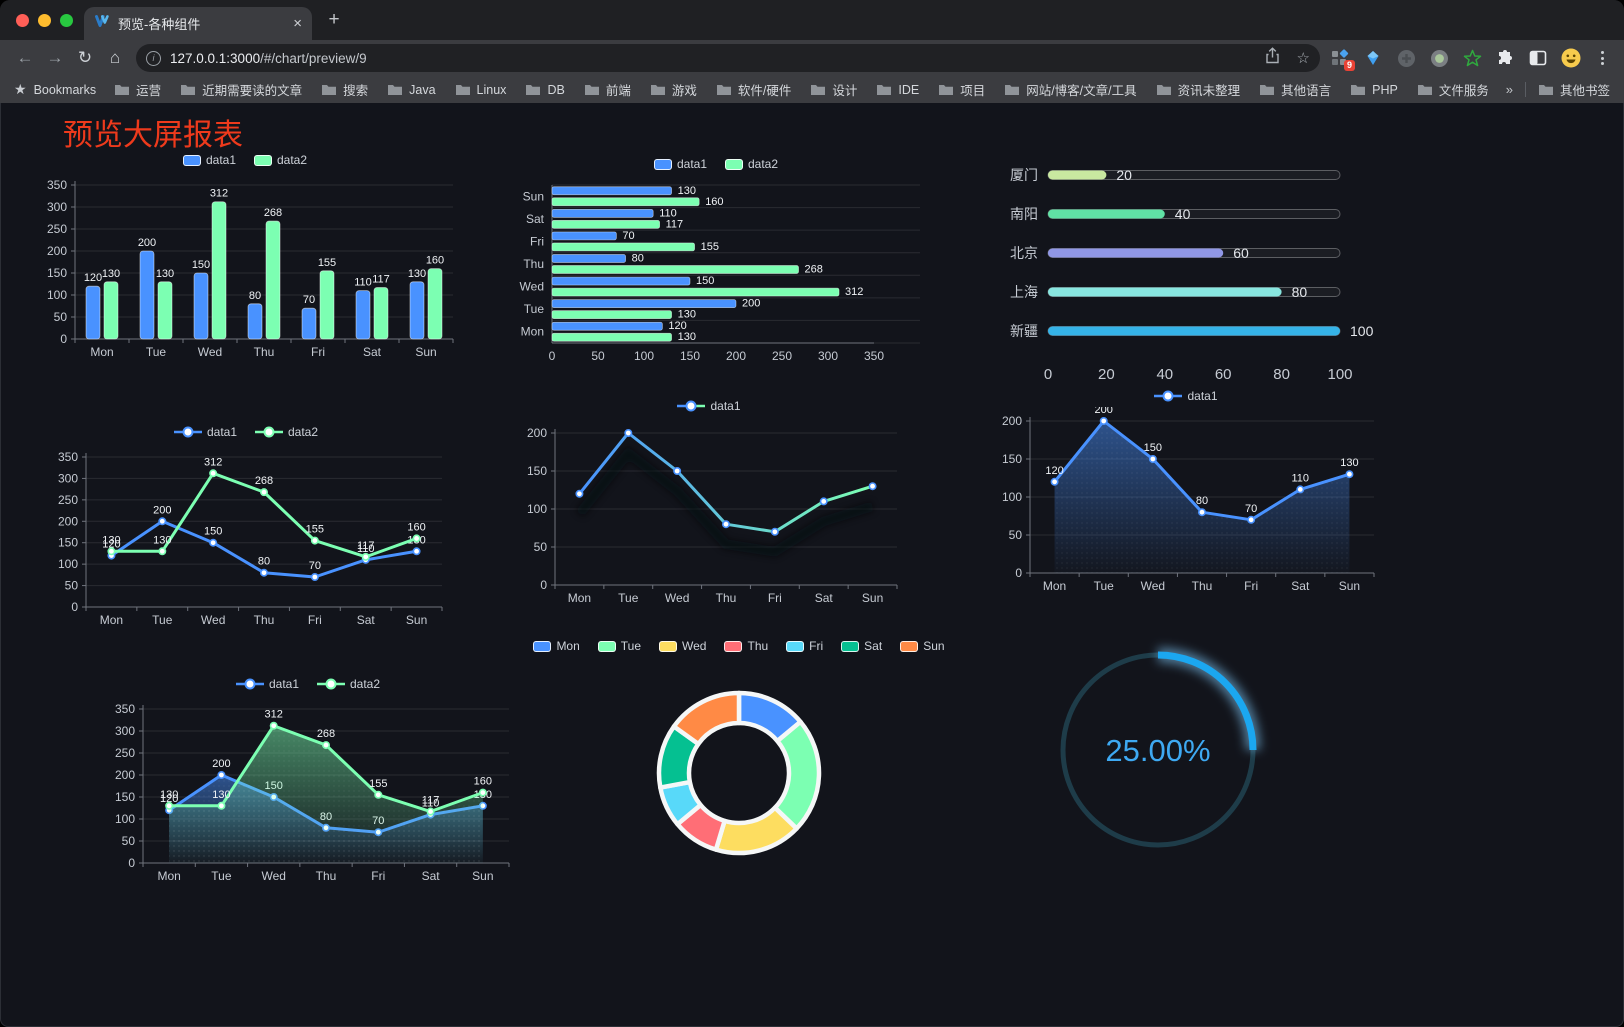  What do you see at coordinates (1342, 59) in the screenshot?
I see `extension-grid-icon: 9` at bounding box center [1342, 59].